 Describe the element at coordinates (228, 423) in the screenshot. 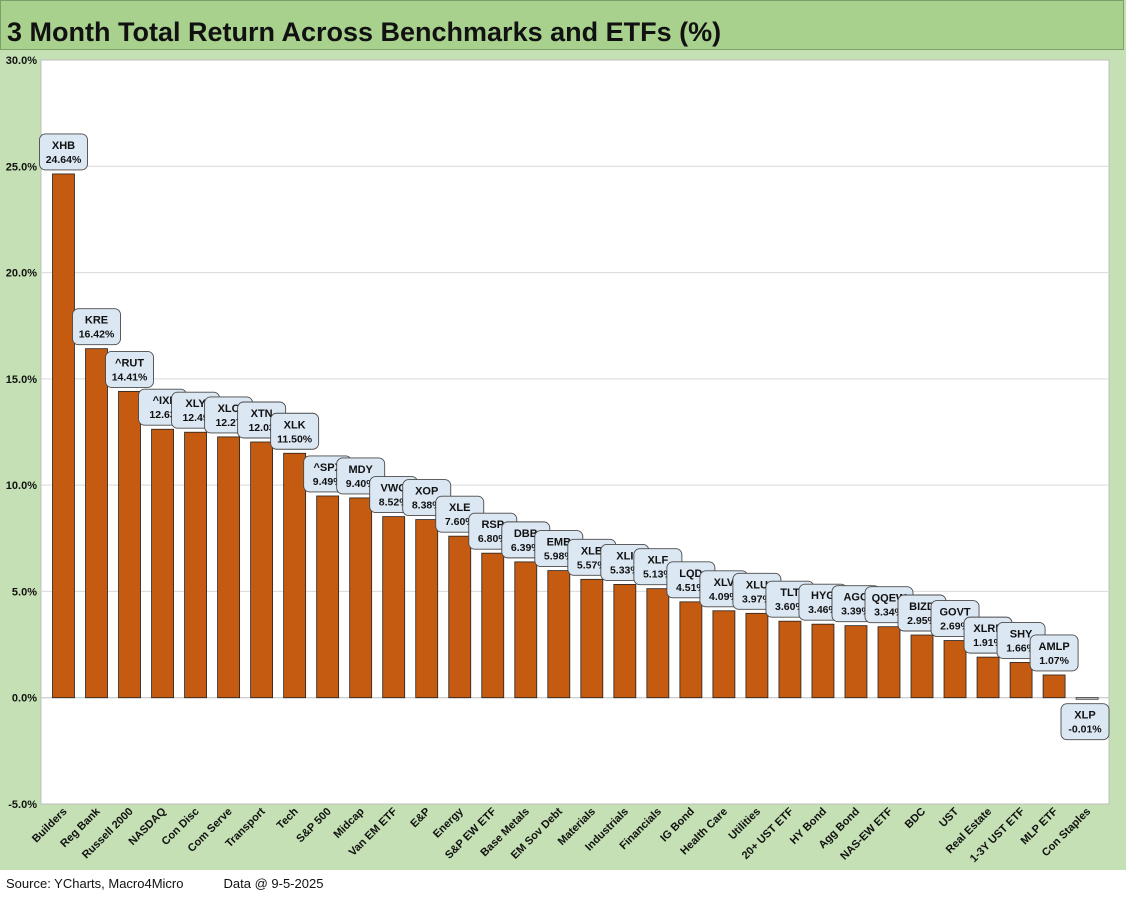

I see `data-label-value: 12.27` at that location.